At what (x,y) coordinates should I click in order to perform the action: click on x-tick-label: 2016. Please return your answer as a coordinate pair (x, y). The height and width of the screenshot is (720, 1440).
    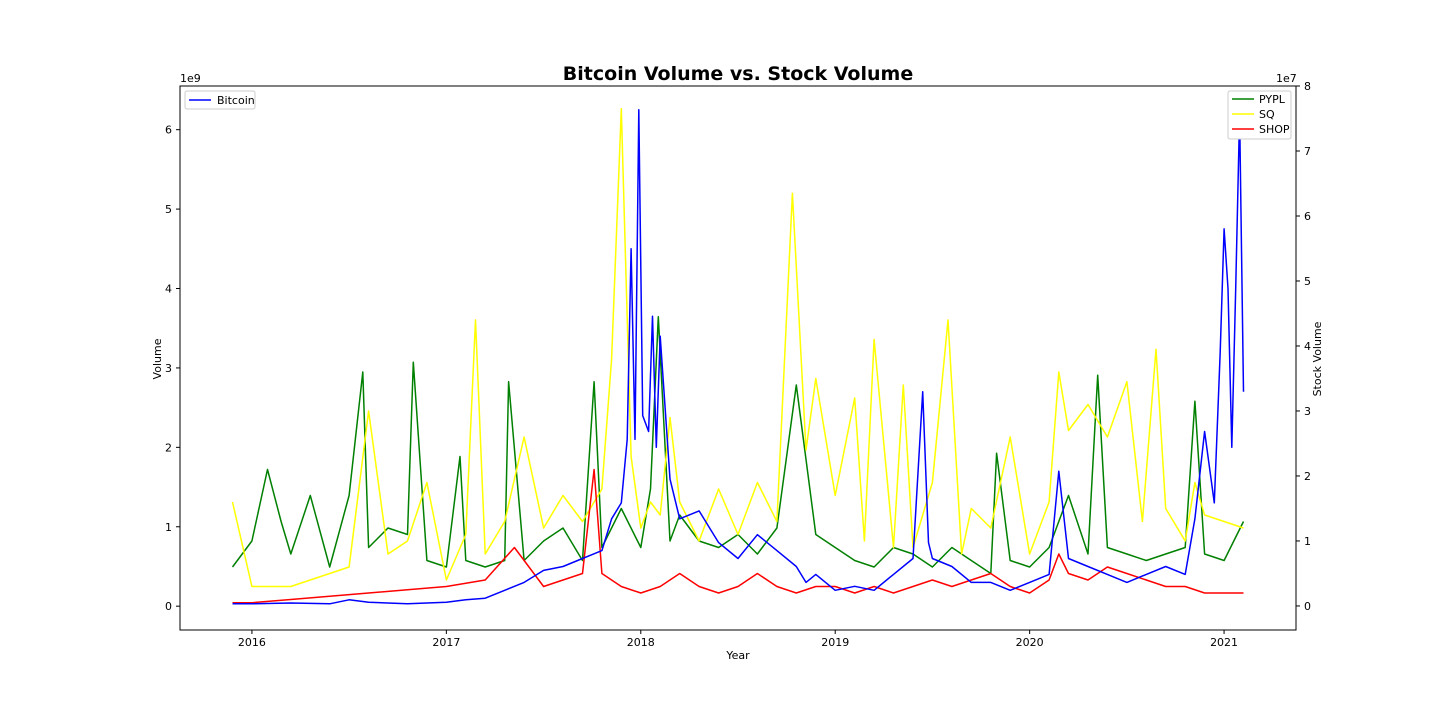
    Looking at the image, I should click on (252, 642).